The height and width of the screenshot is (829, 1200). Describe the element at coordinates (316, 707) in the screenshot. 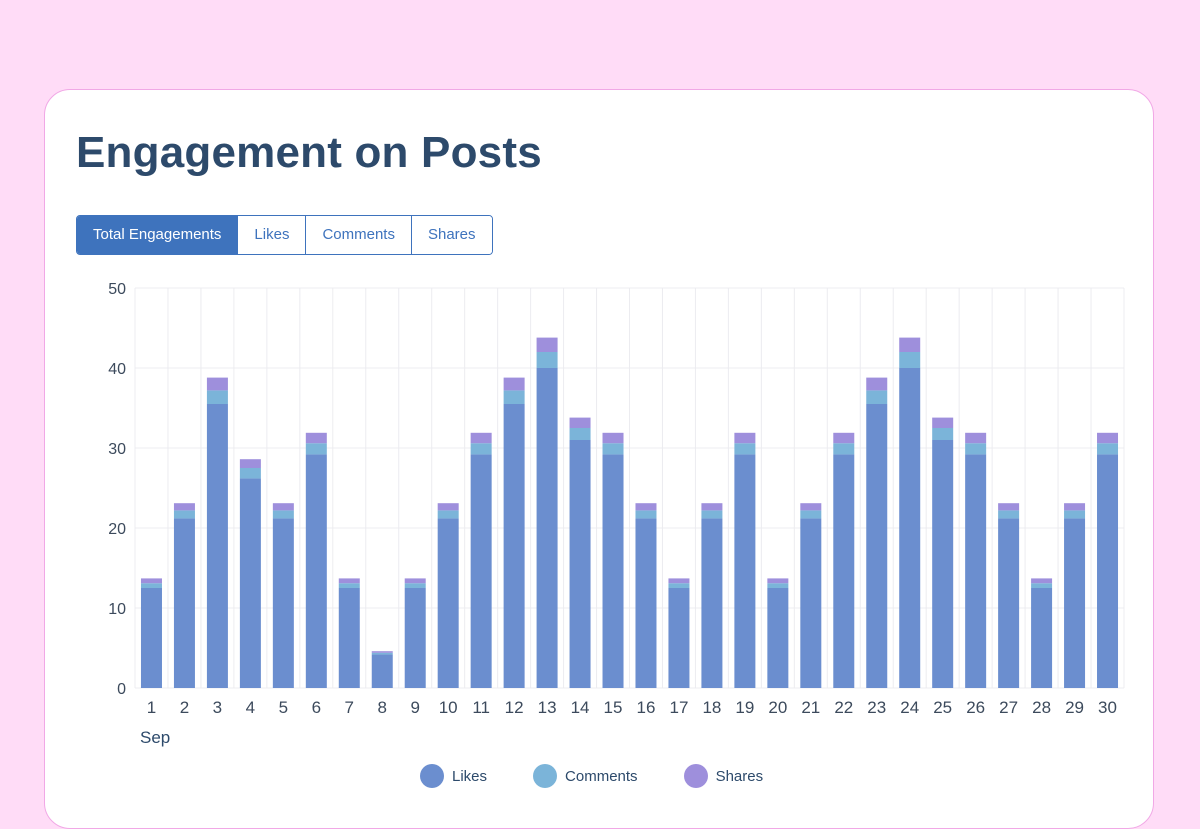

I see `x-tick-label: 6` at that location.